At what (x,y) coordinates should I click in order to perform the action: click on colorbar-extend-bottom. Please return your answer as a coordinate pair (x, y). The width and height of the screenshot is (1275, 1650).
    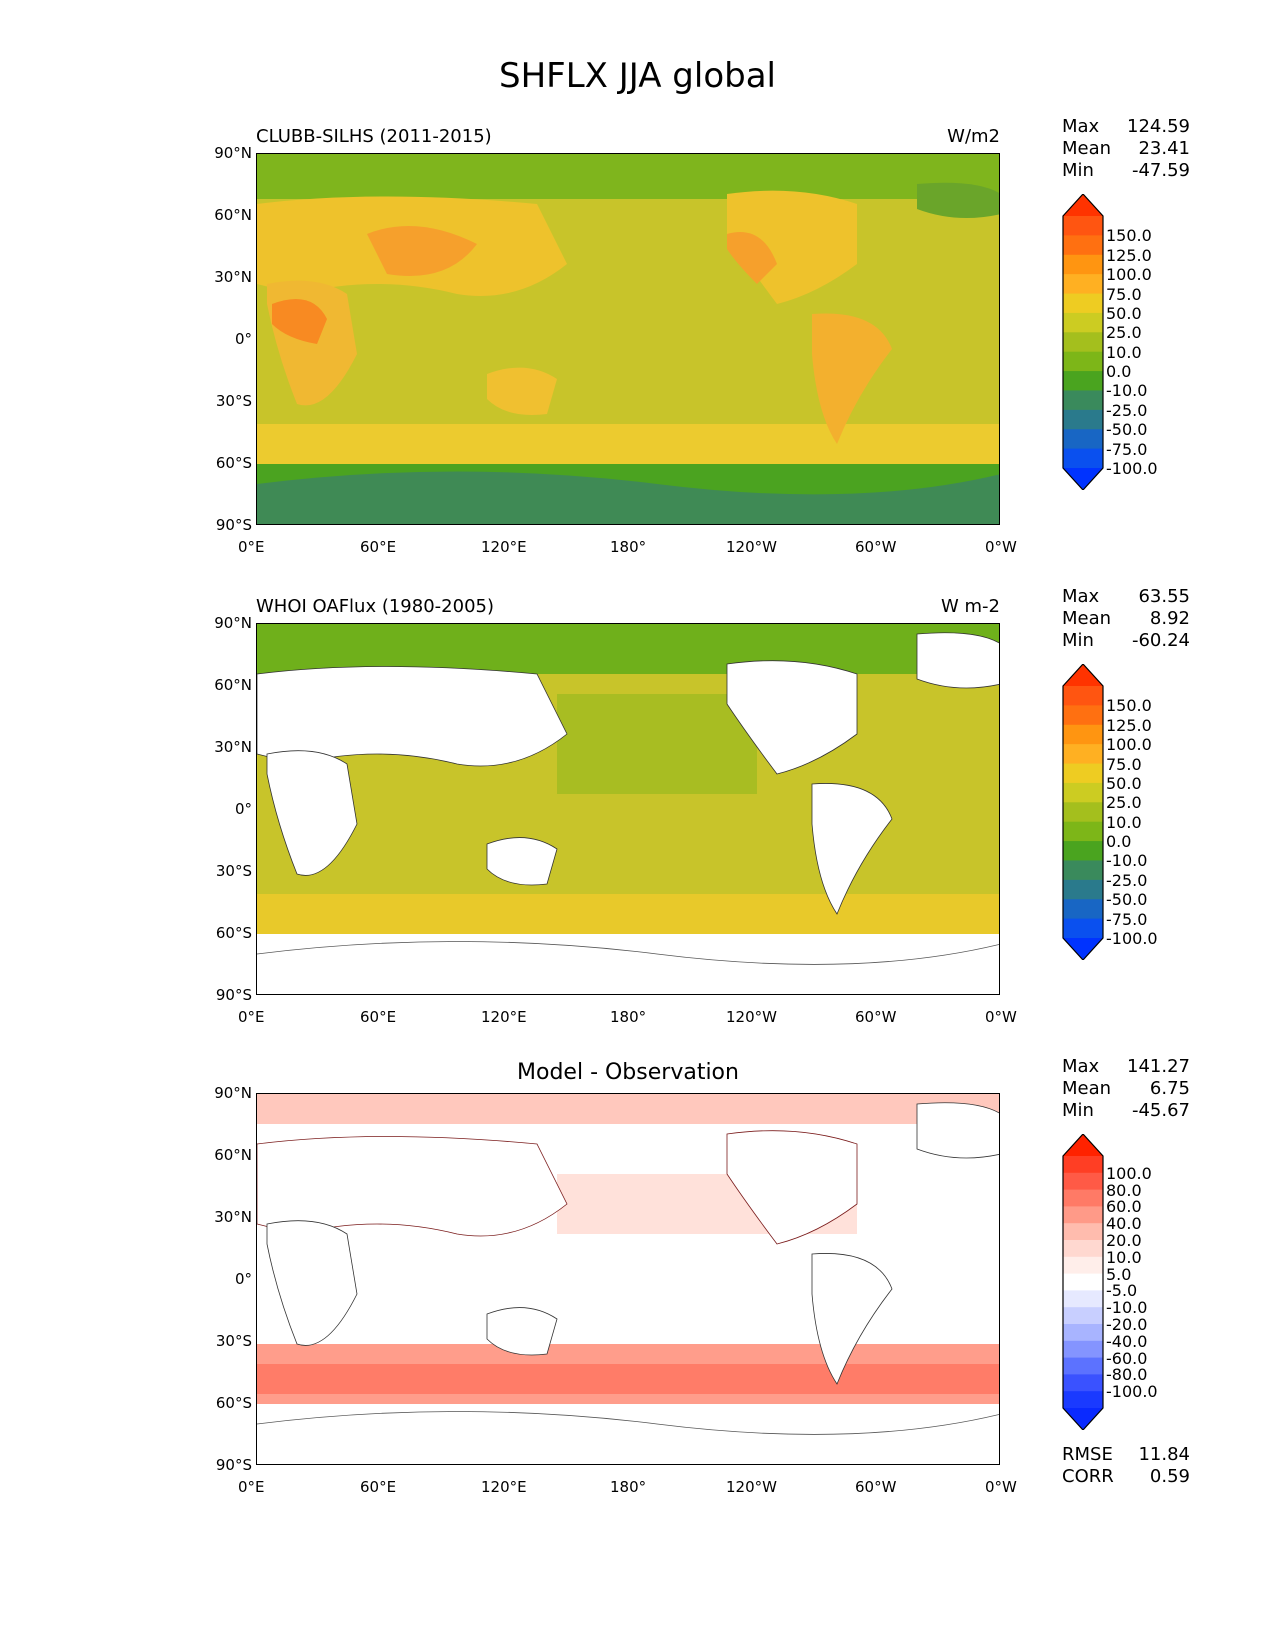
    Looking at the image, I should click on (1083, 949).